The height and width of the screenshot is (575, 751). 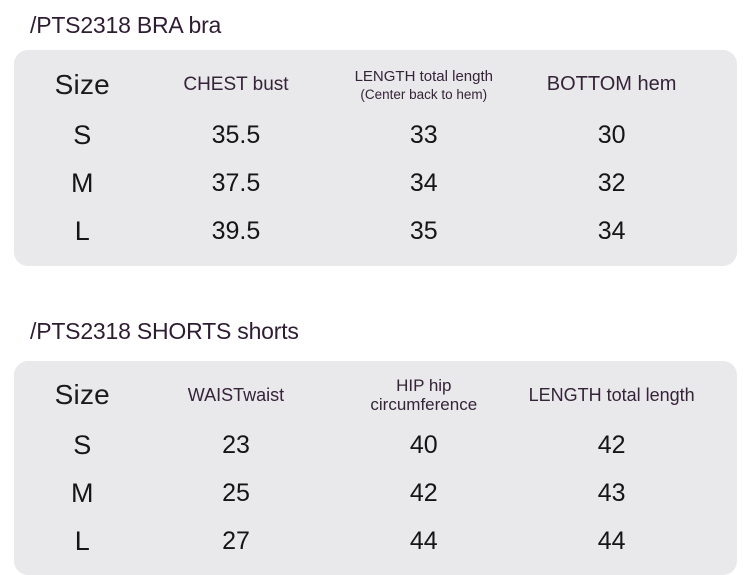 I want to click on column-header-hip-label: HIP hip, so click(x=424, y=385).